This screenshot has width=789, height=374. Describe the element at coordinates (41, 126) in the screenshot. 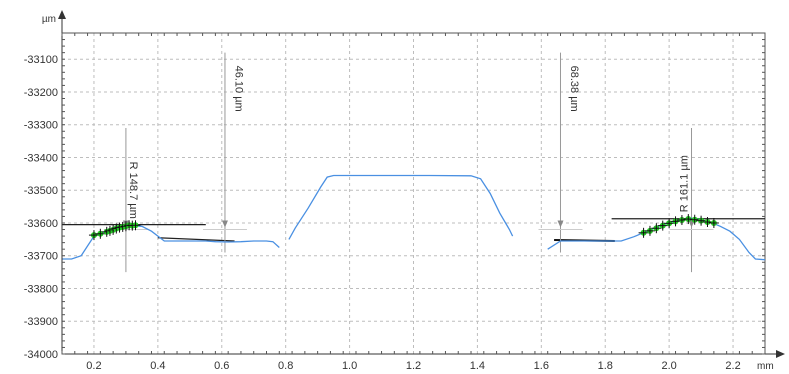

I see `y-tick-label: -33300` at that location.